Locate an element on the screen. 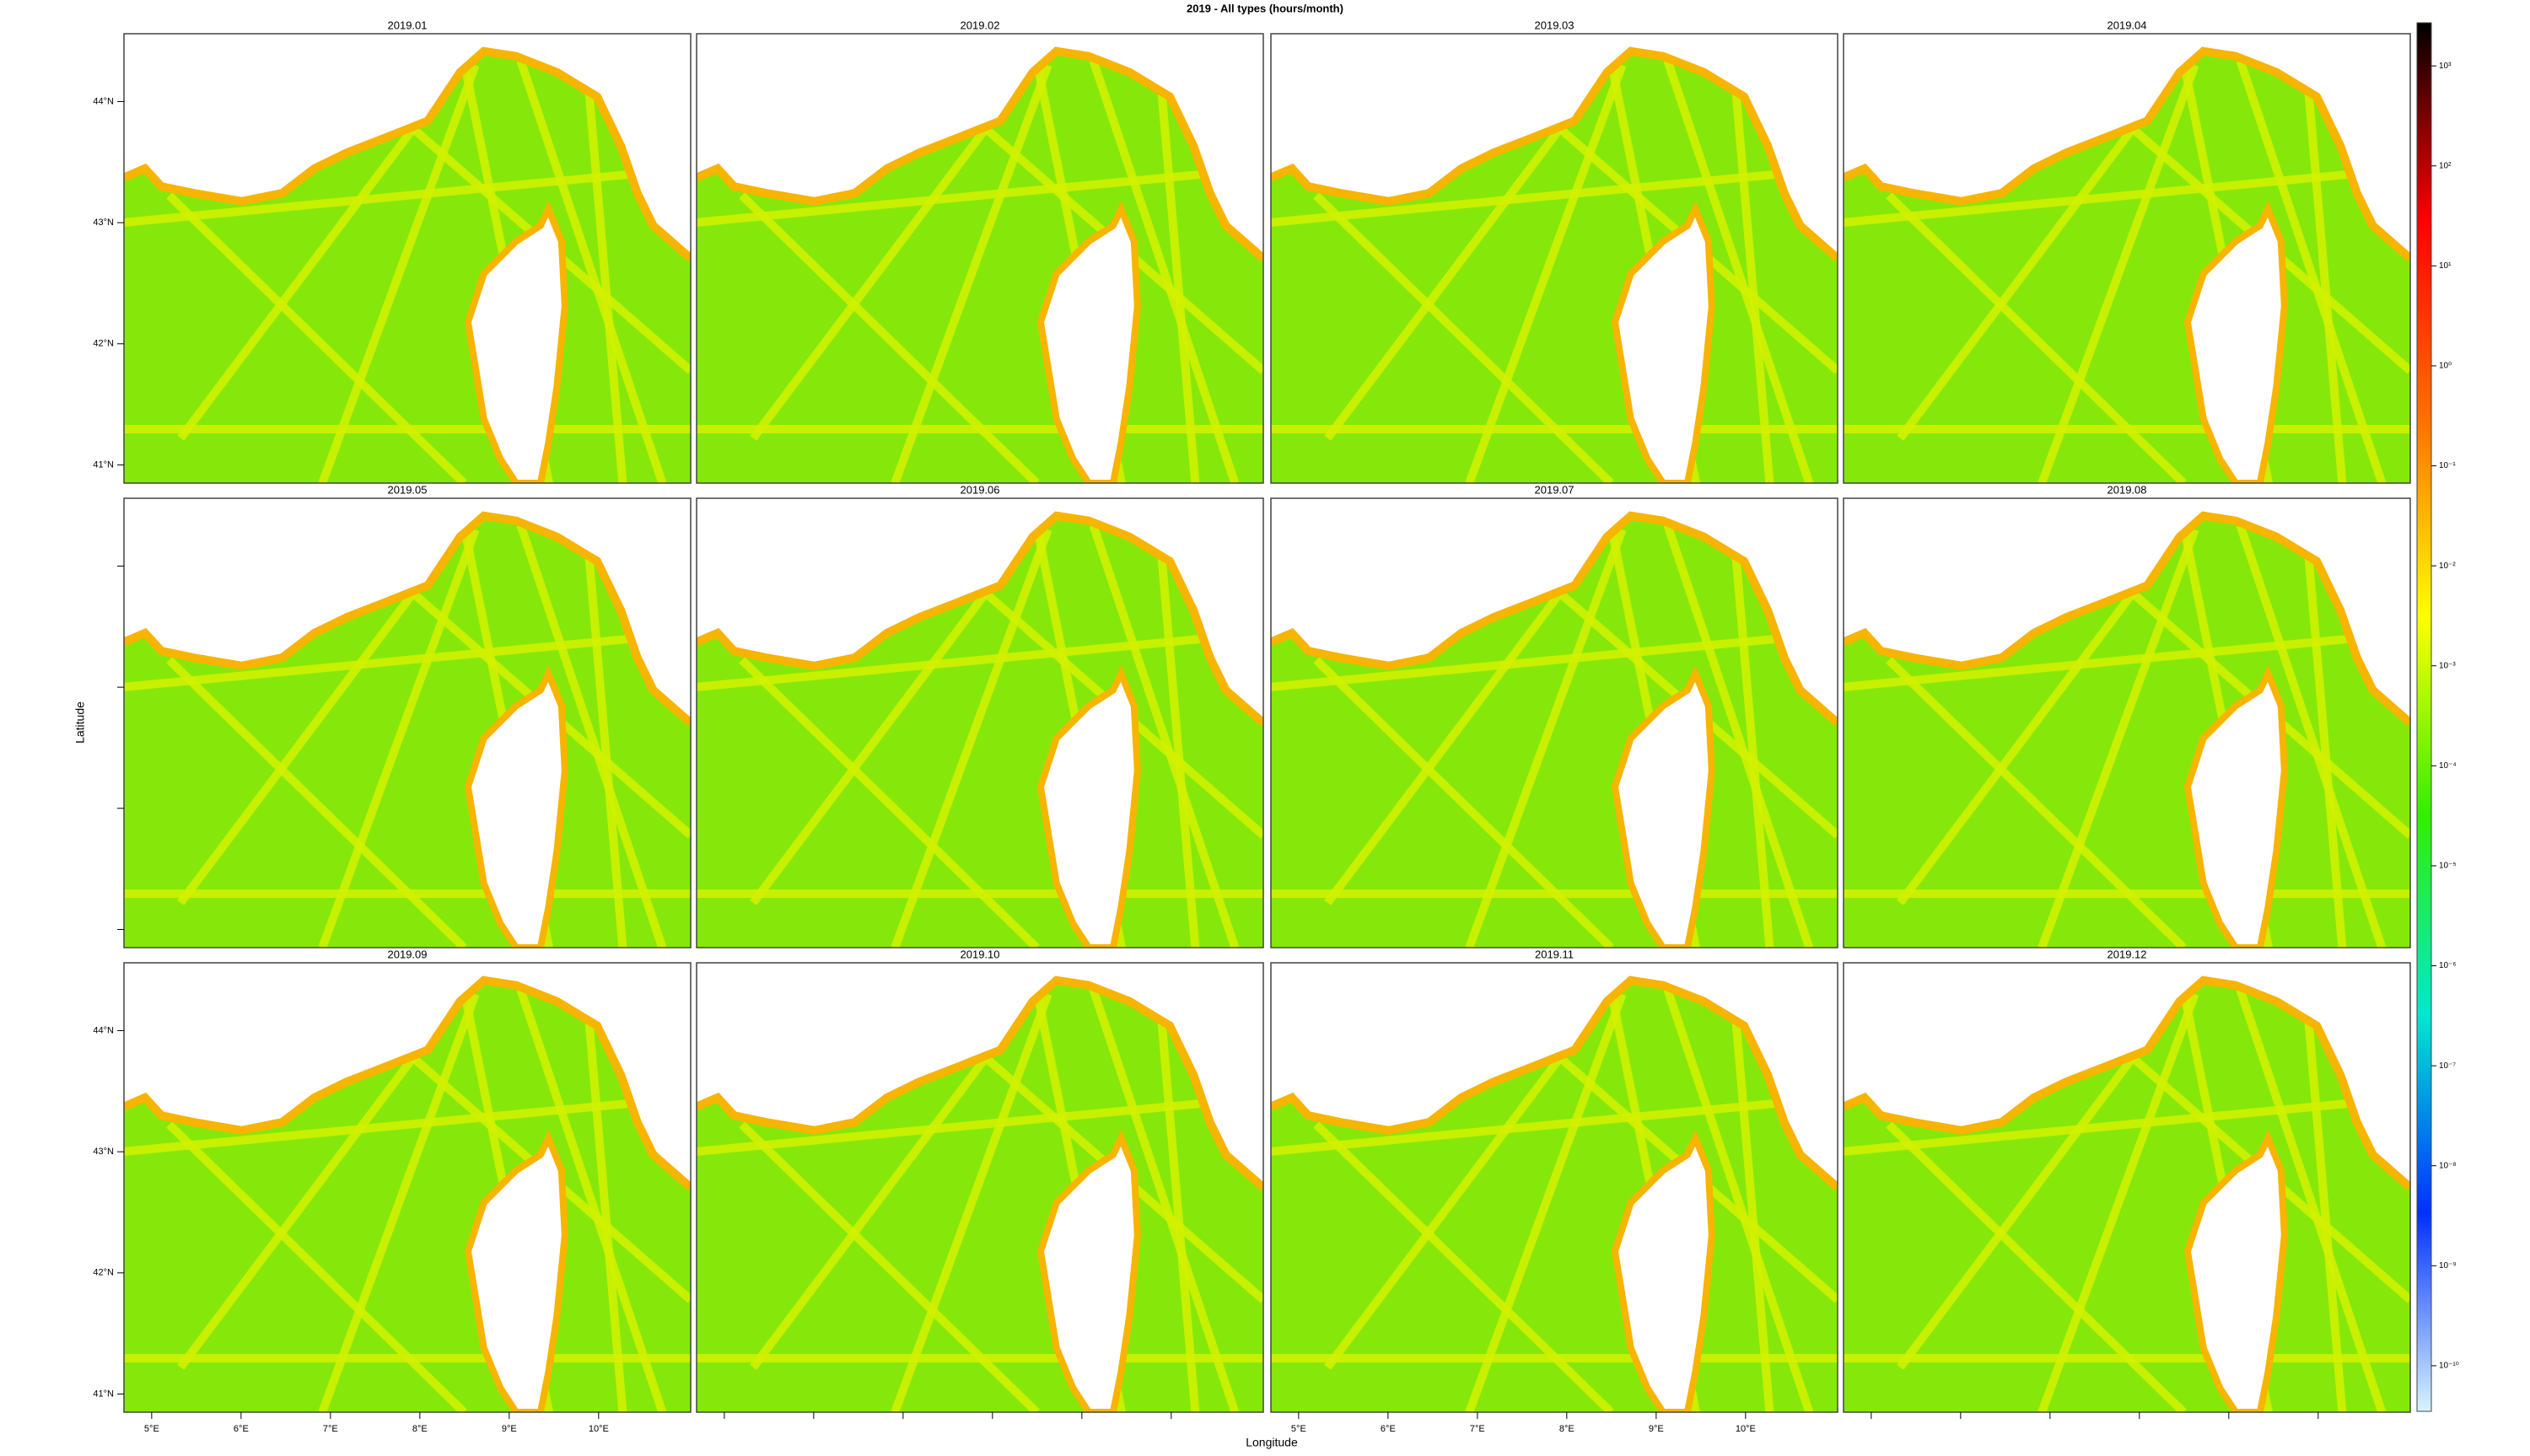 The height and width of the screenshot is (1456, 2530). panel-title: 2019.06 is located at coordinates (980, 489).